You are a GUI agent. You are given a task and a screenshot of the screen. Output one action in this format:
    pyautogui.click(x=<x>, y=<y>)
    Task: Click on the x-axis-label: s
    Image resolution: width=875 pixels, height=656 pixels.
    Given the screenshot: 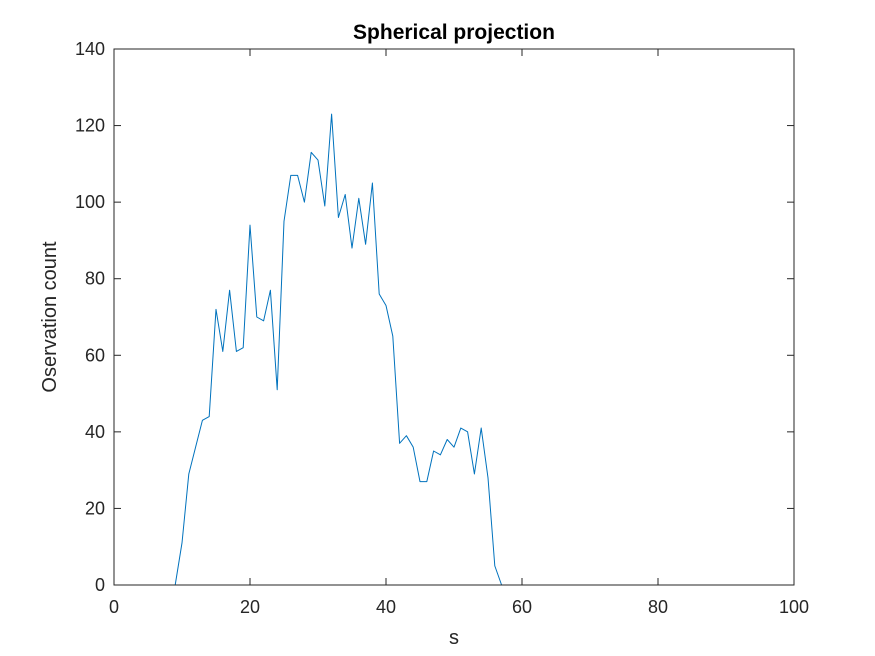 What is the action you would take?
    pyautogui.click(x=454, y=638)
    